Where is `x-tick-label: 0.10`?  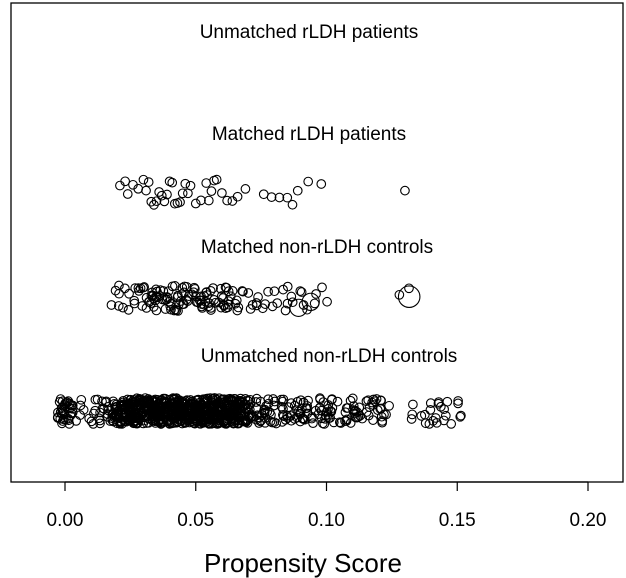 x-tick-label: 0.10 is located at coordinates (326, 520).